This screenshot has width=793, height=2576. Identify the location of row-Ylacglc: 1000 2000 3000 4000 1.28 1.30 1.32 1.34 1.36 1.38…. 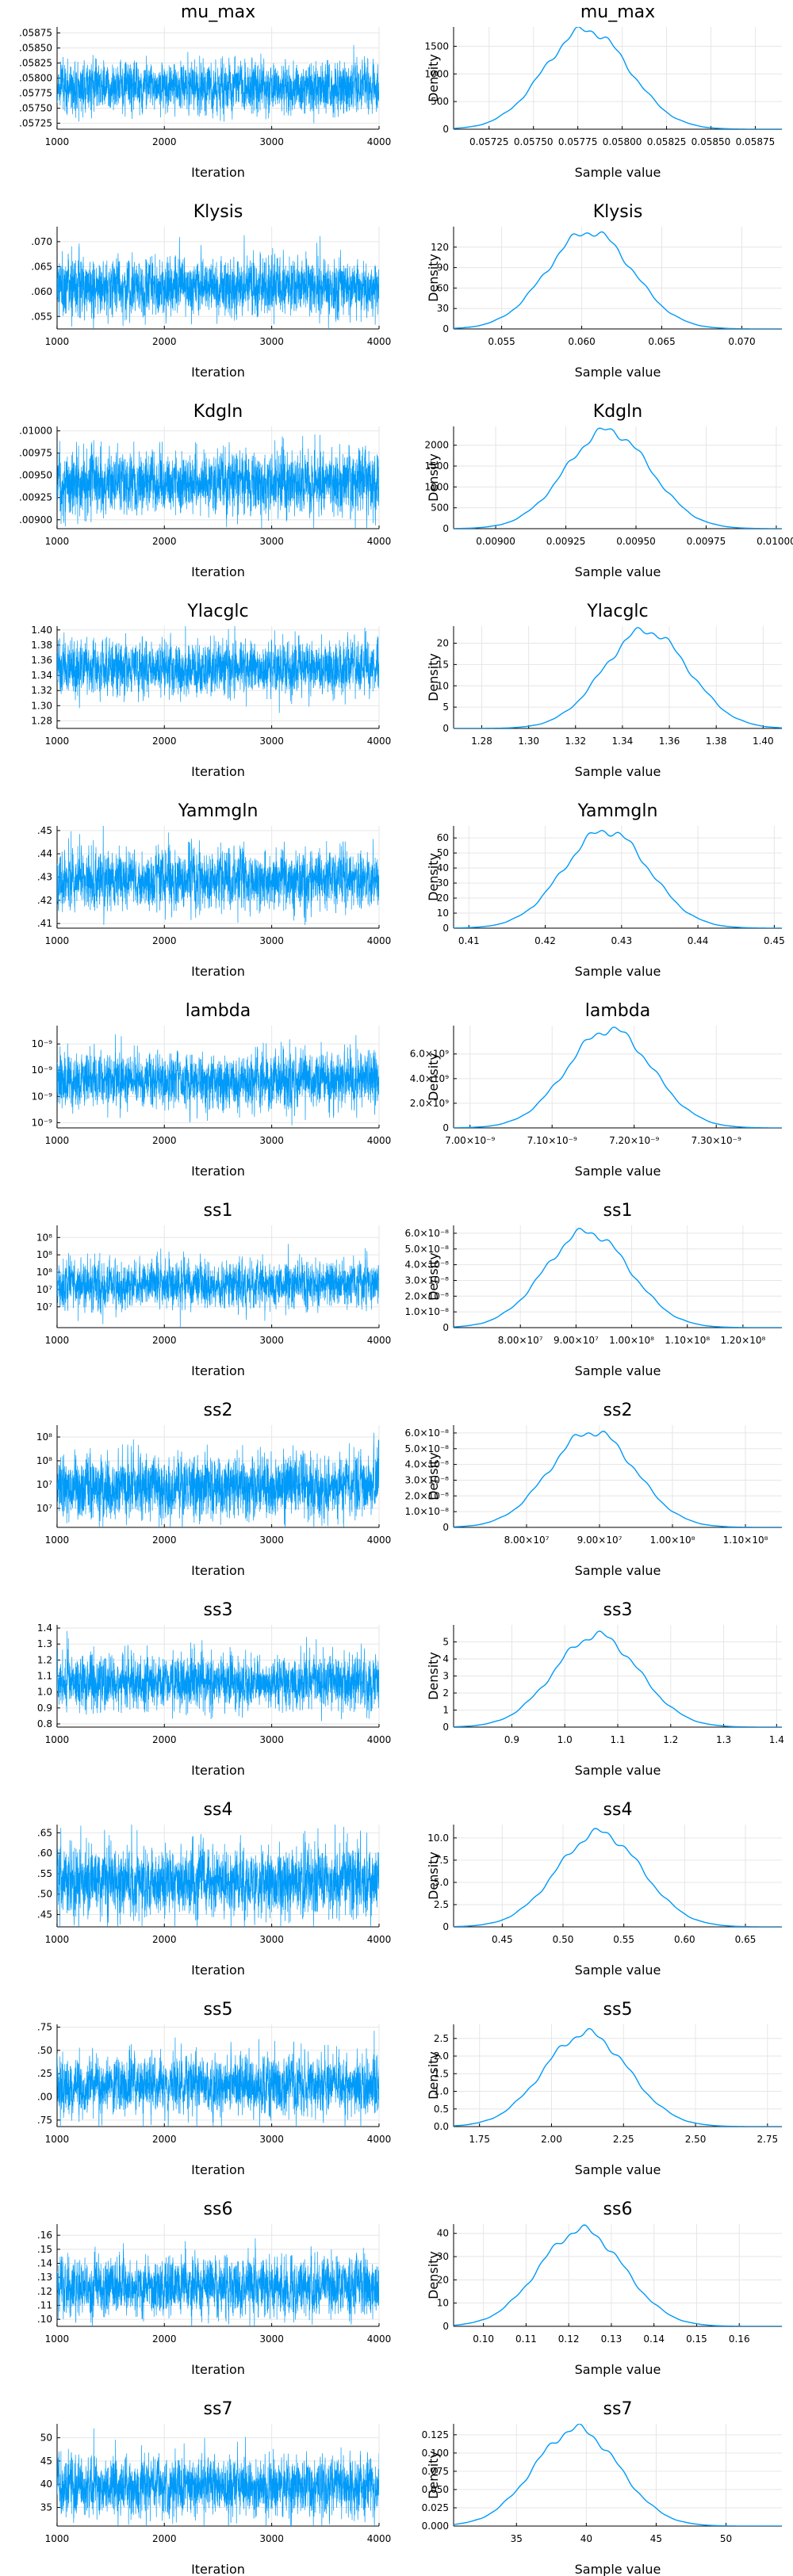
(406, 690).